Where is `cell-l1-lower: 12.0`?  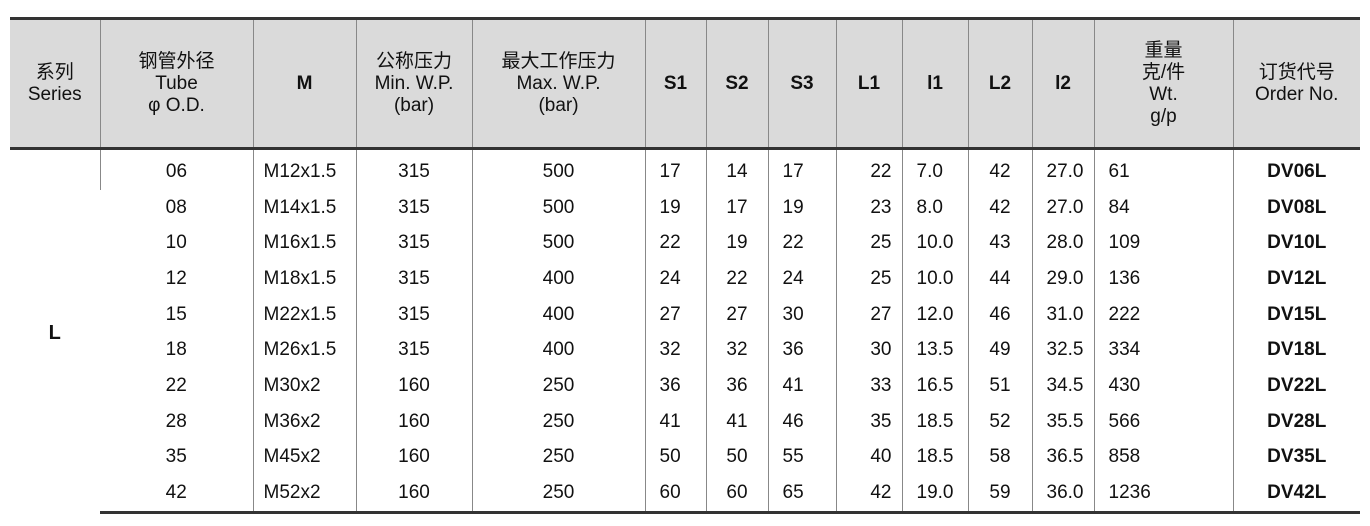
cell-l1-lower: 12.0 is located at coordinates (934, 314).